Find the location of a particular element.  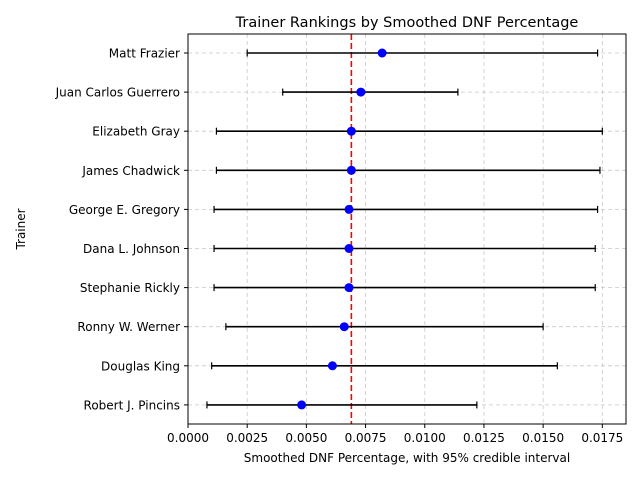

y-tick-label: Ronny W. Werner is located at coordinates (128, 327).